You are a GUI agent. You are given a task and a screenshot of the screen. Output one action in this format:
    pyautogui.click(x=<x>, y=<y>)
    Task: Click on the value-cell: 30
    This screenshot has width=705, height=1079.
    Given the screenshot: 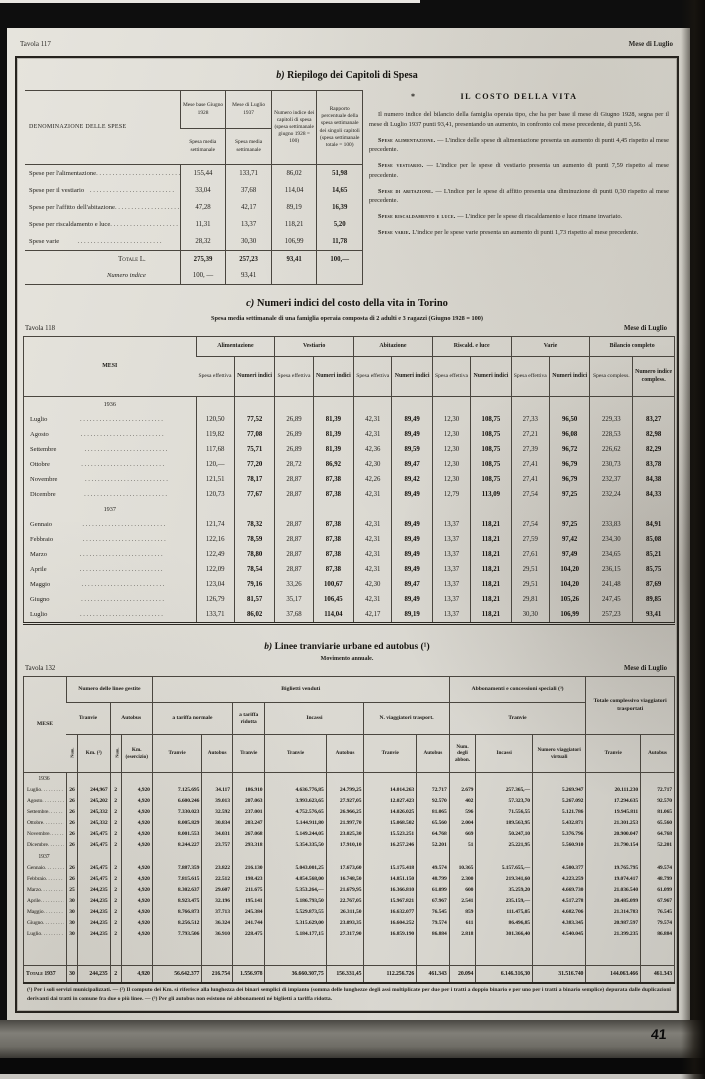 What is the action you would take?
    pyautogui.click(x=71, y=974)
    